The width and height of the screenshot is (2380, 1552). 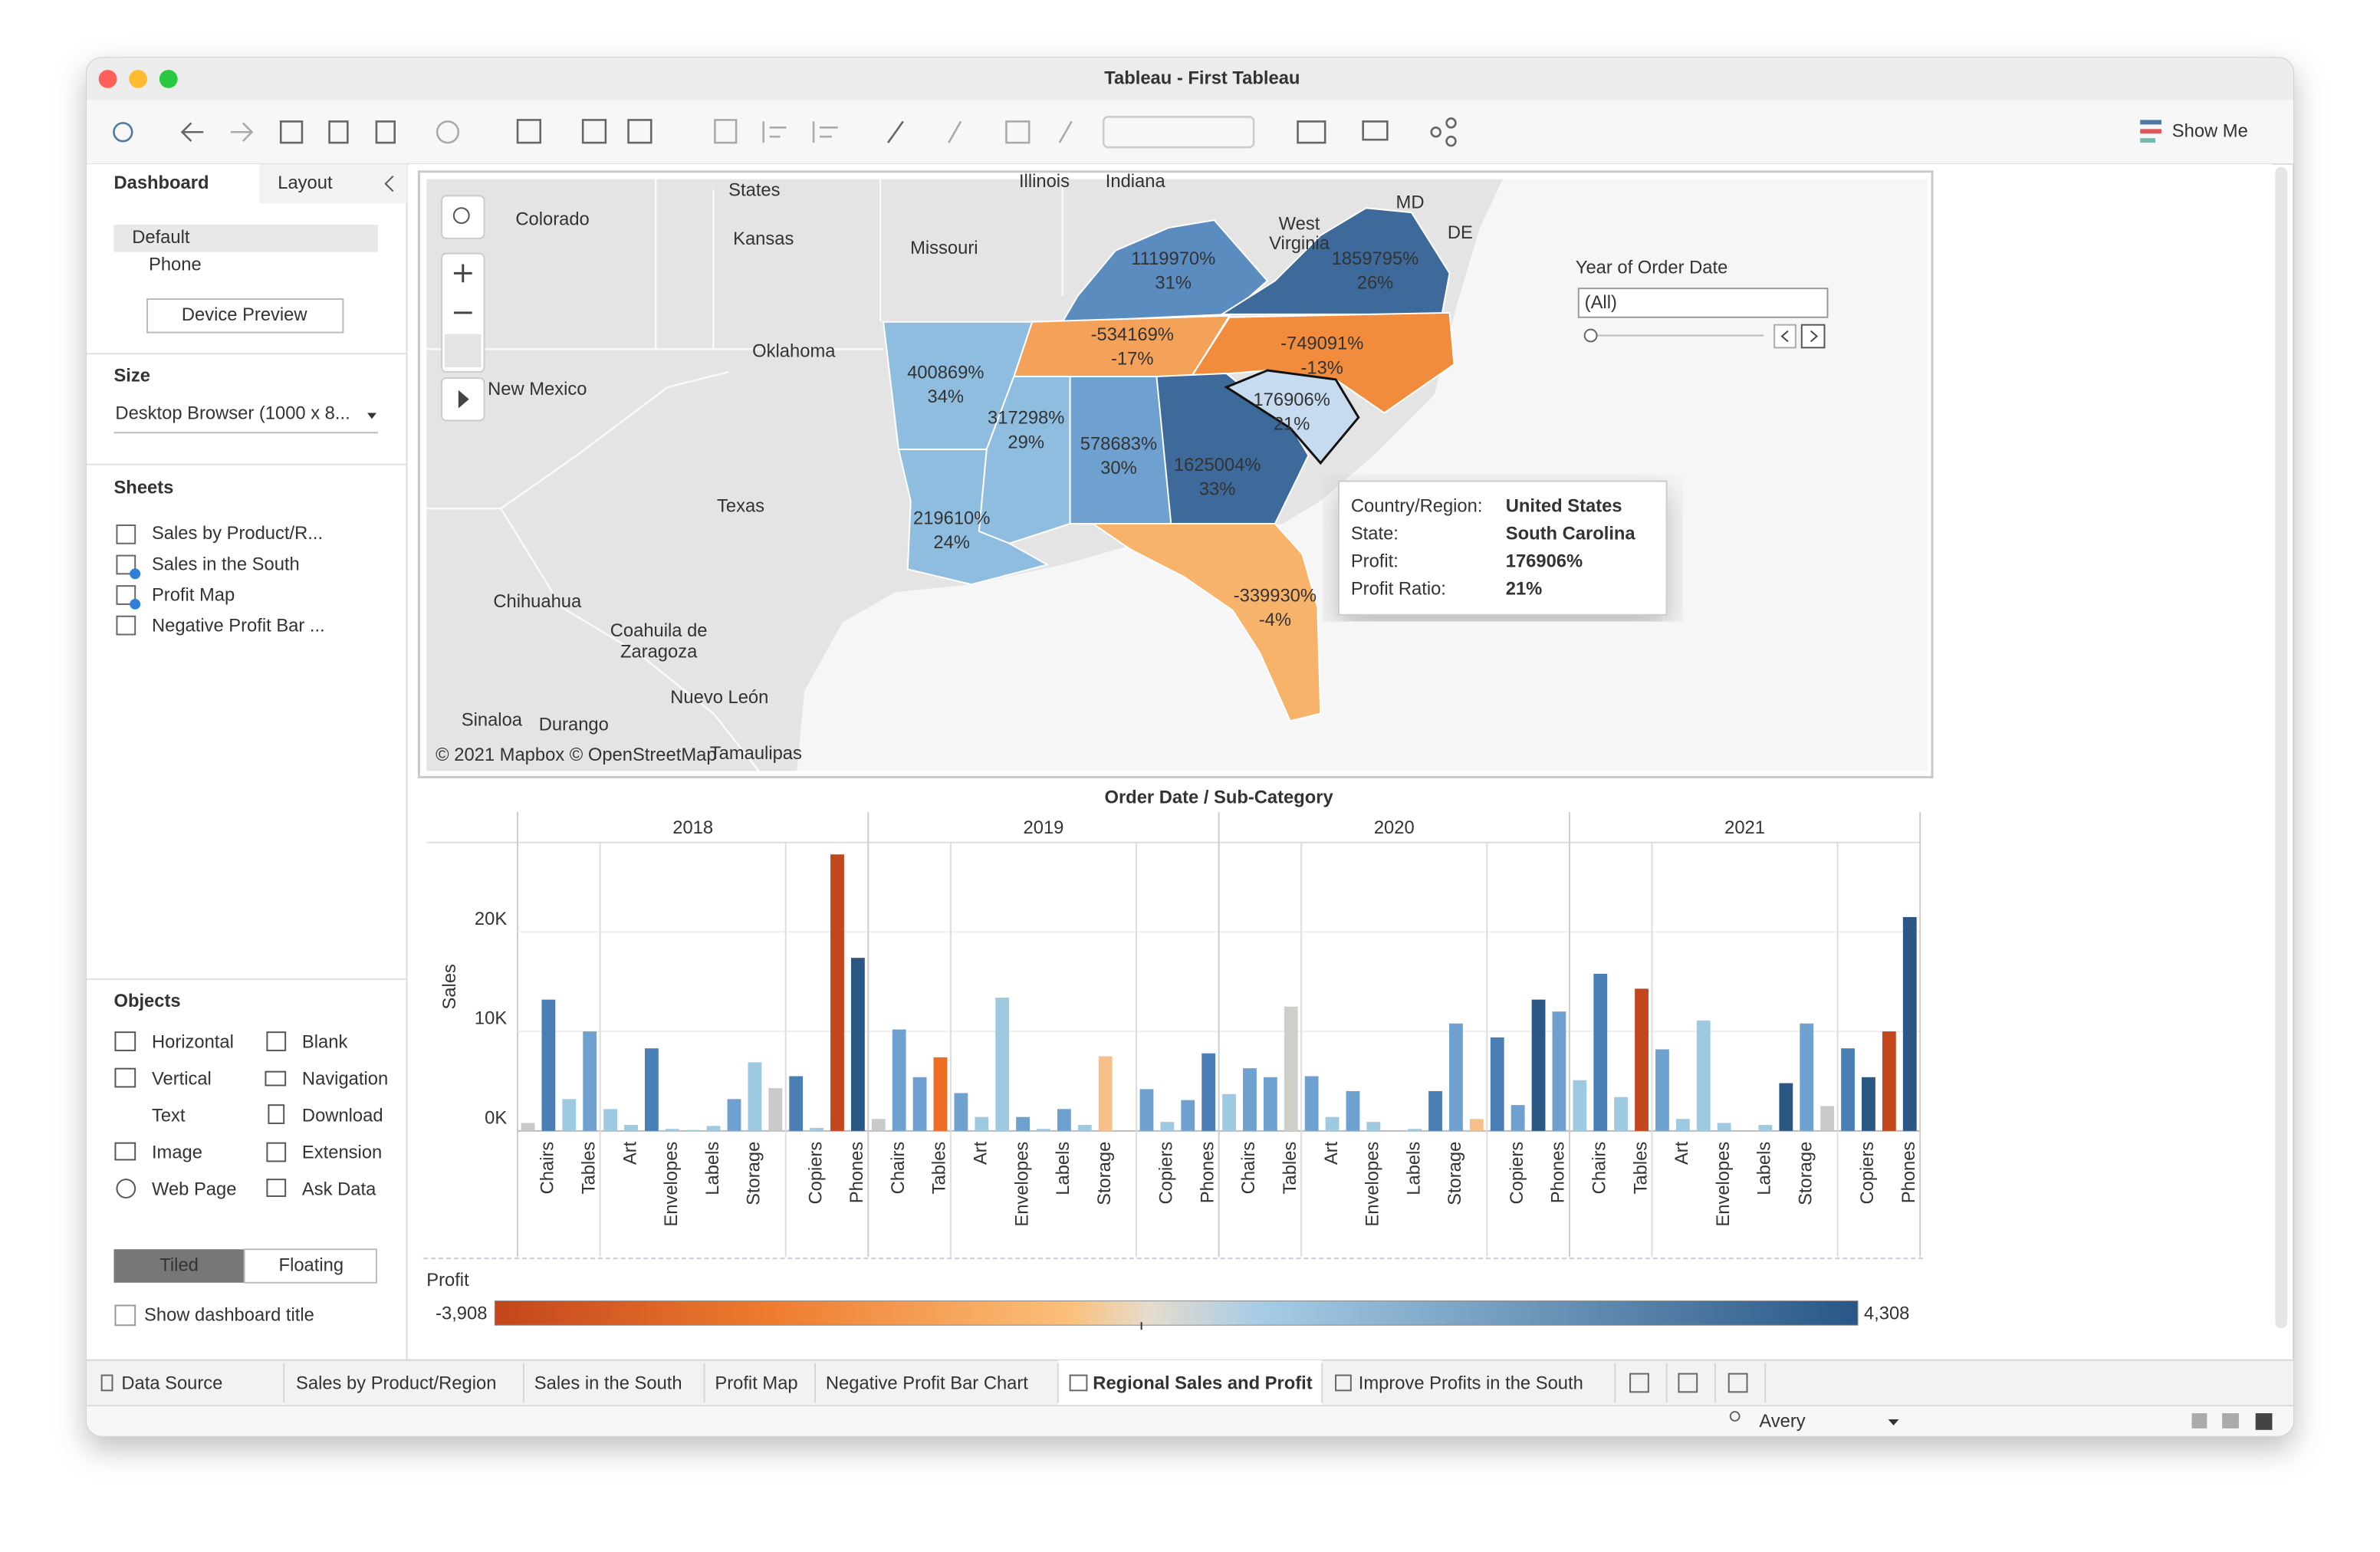 I want to click on prev-button, so click(x=1785, y=337).